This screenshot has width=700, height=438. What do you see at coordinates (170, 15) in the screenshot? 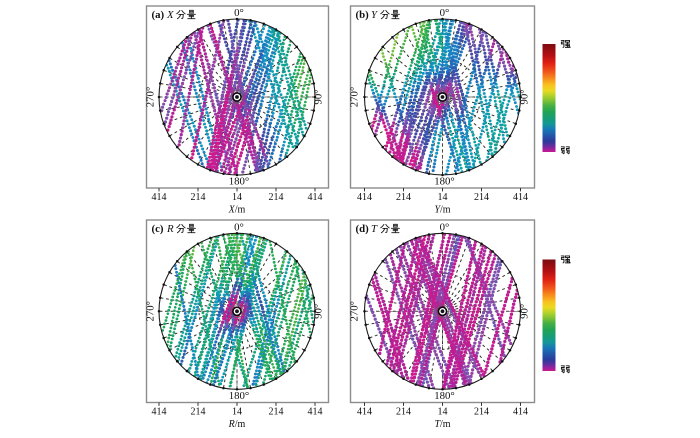
I see `svg-text: X` at bounding box center [170, 15].